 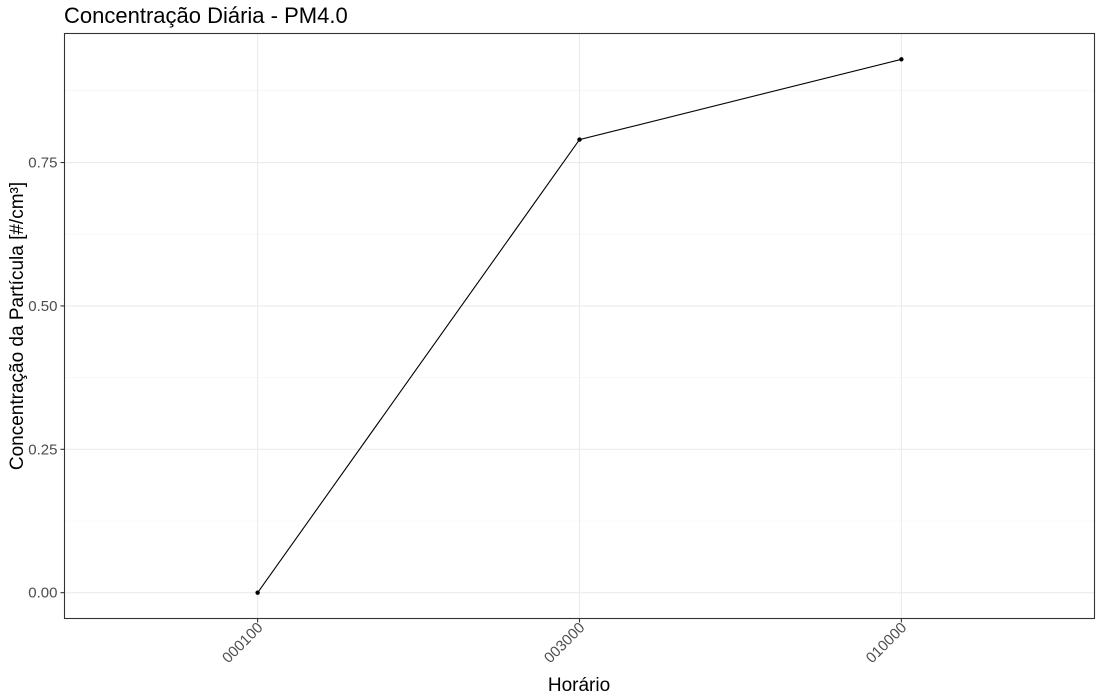 What do you see at coordinates (579, 685) in the screenshot?
I see `x-axis-title: Horário` at bounding box center [579, 685].